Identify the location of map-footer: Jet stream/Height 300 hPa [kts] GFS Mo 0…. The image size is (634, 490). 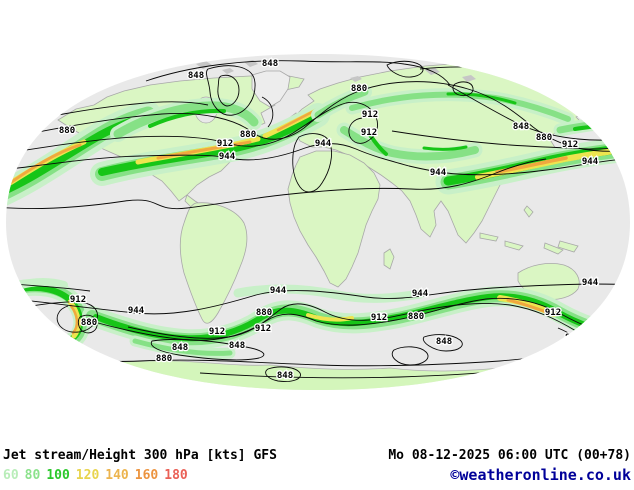
(317, 465).